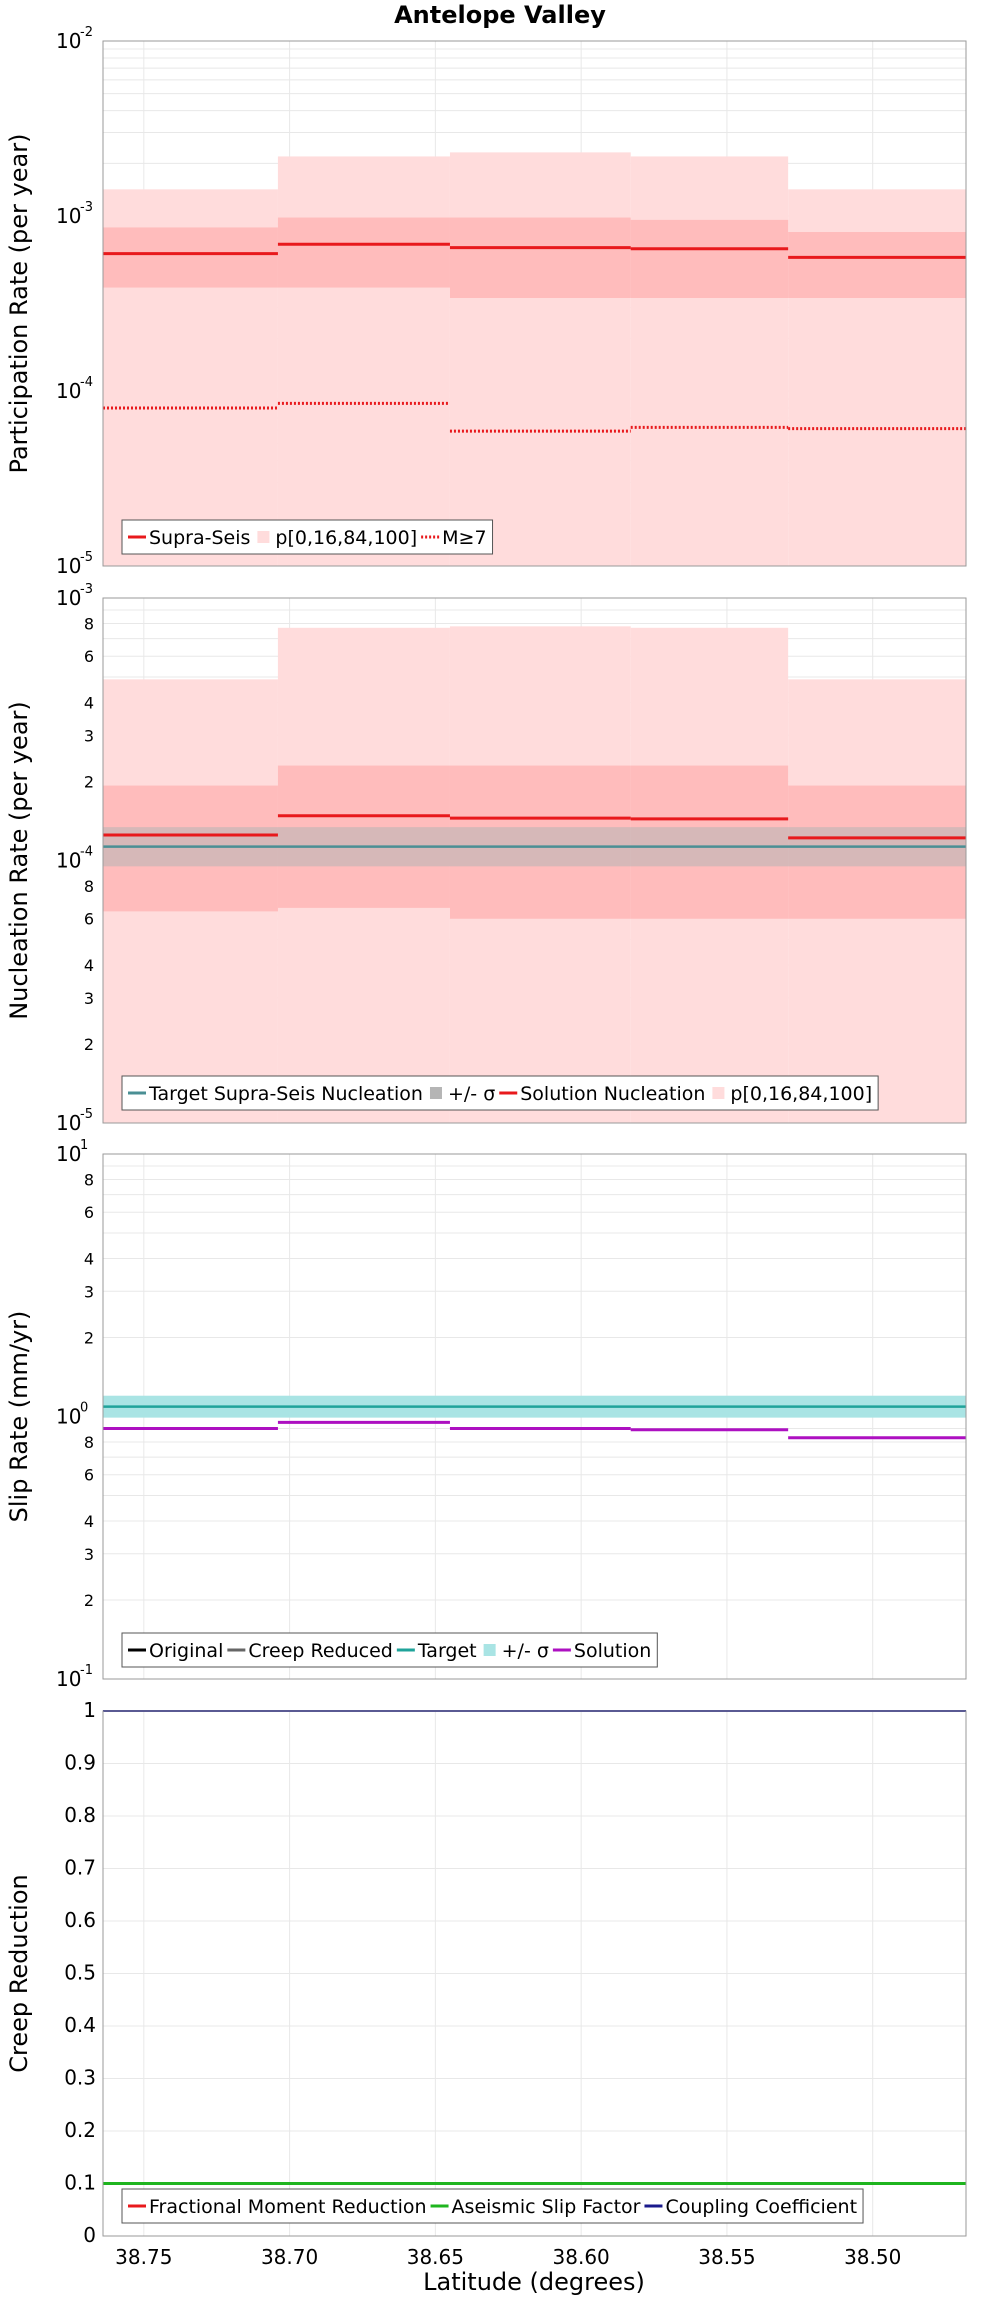 This screenshot has height=2300, width=1000. Describe the element at coordinates (143, 2257) in the screenshot. I see `x-tick-label: 38.75` at that location.